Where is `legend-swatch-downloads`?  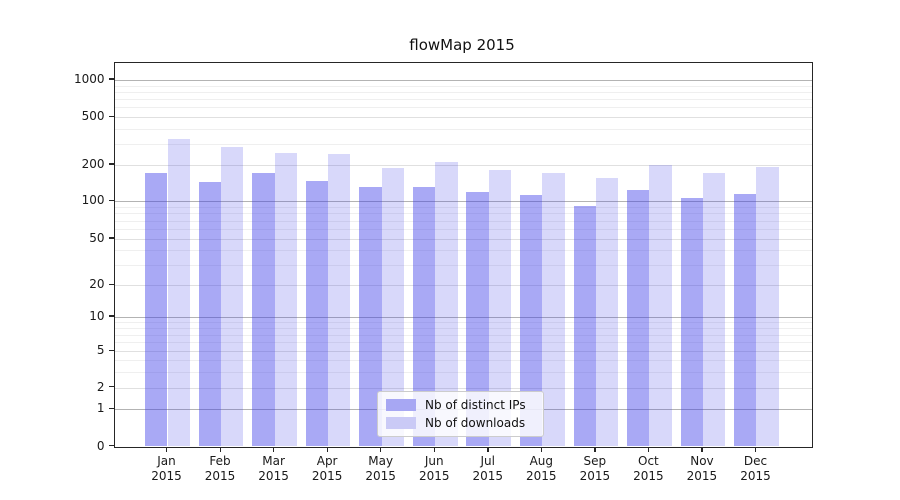
legend-swatch-downloads is located at coordinates (401, 423).